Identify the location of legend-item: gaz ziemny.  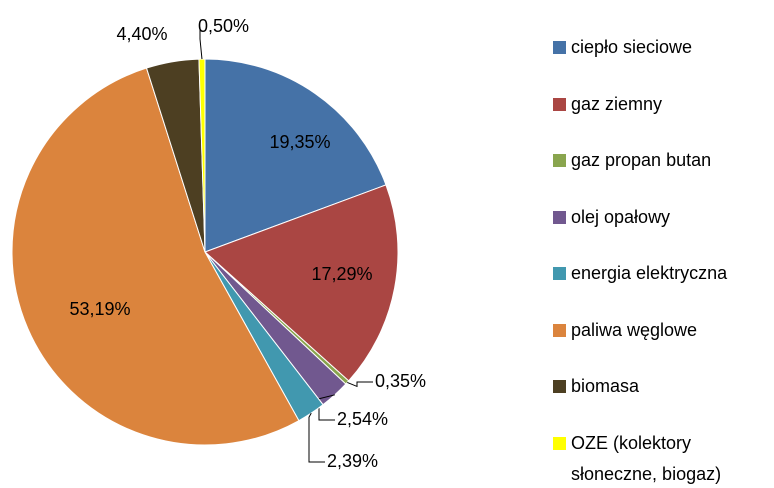
(660, 104).